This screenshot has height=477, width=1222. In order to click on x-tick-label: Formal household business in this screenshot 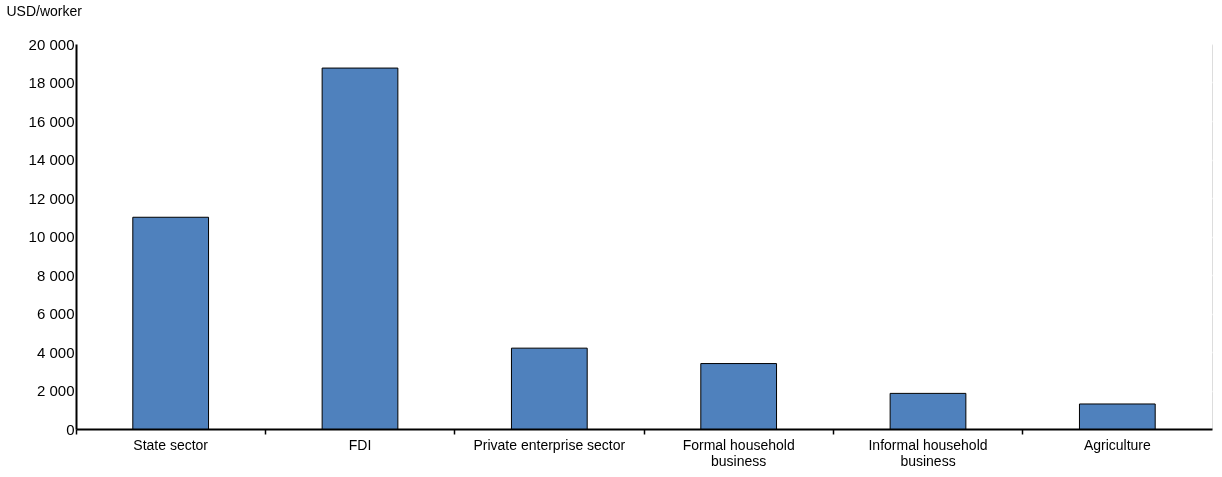, I will do `click(738, 452)`.